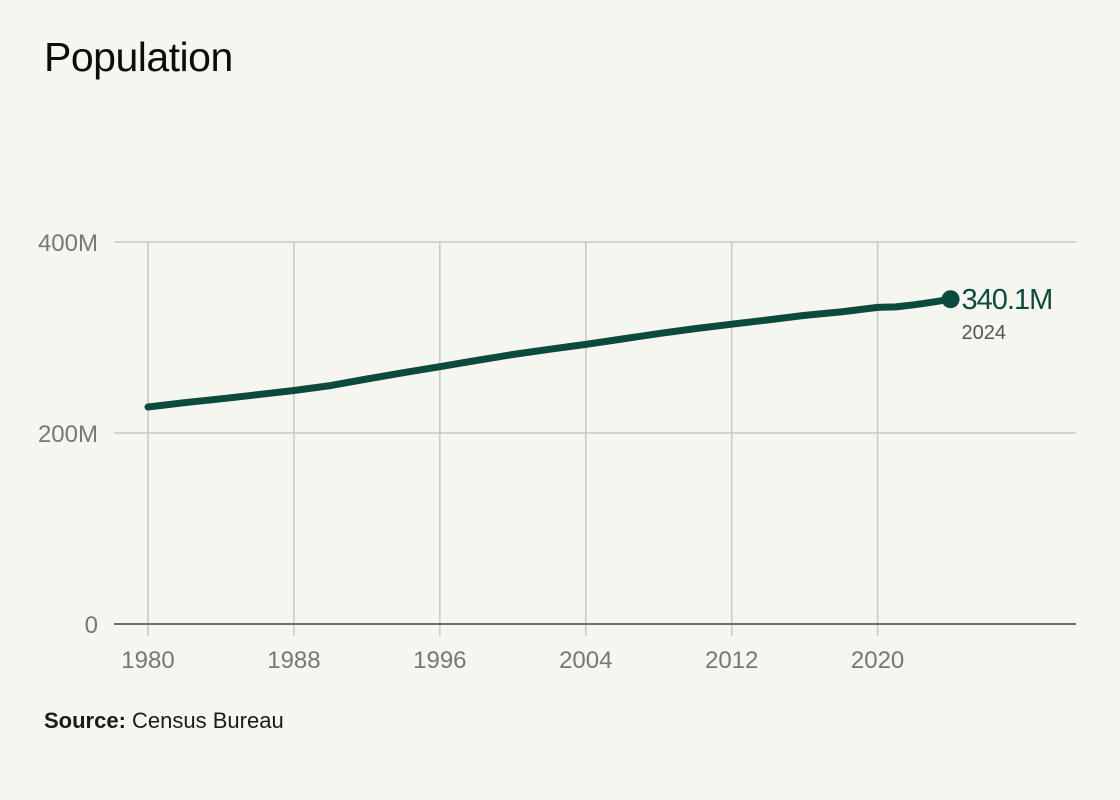  What do you see at coordinates (585, 660) in the screenshot?
I see `x-tick-label: 2004` at bounding box center [585, 660].